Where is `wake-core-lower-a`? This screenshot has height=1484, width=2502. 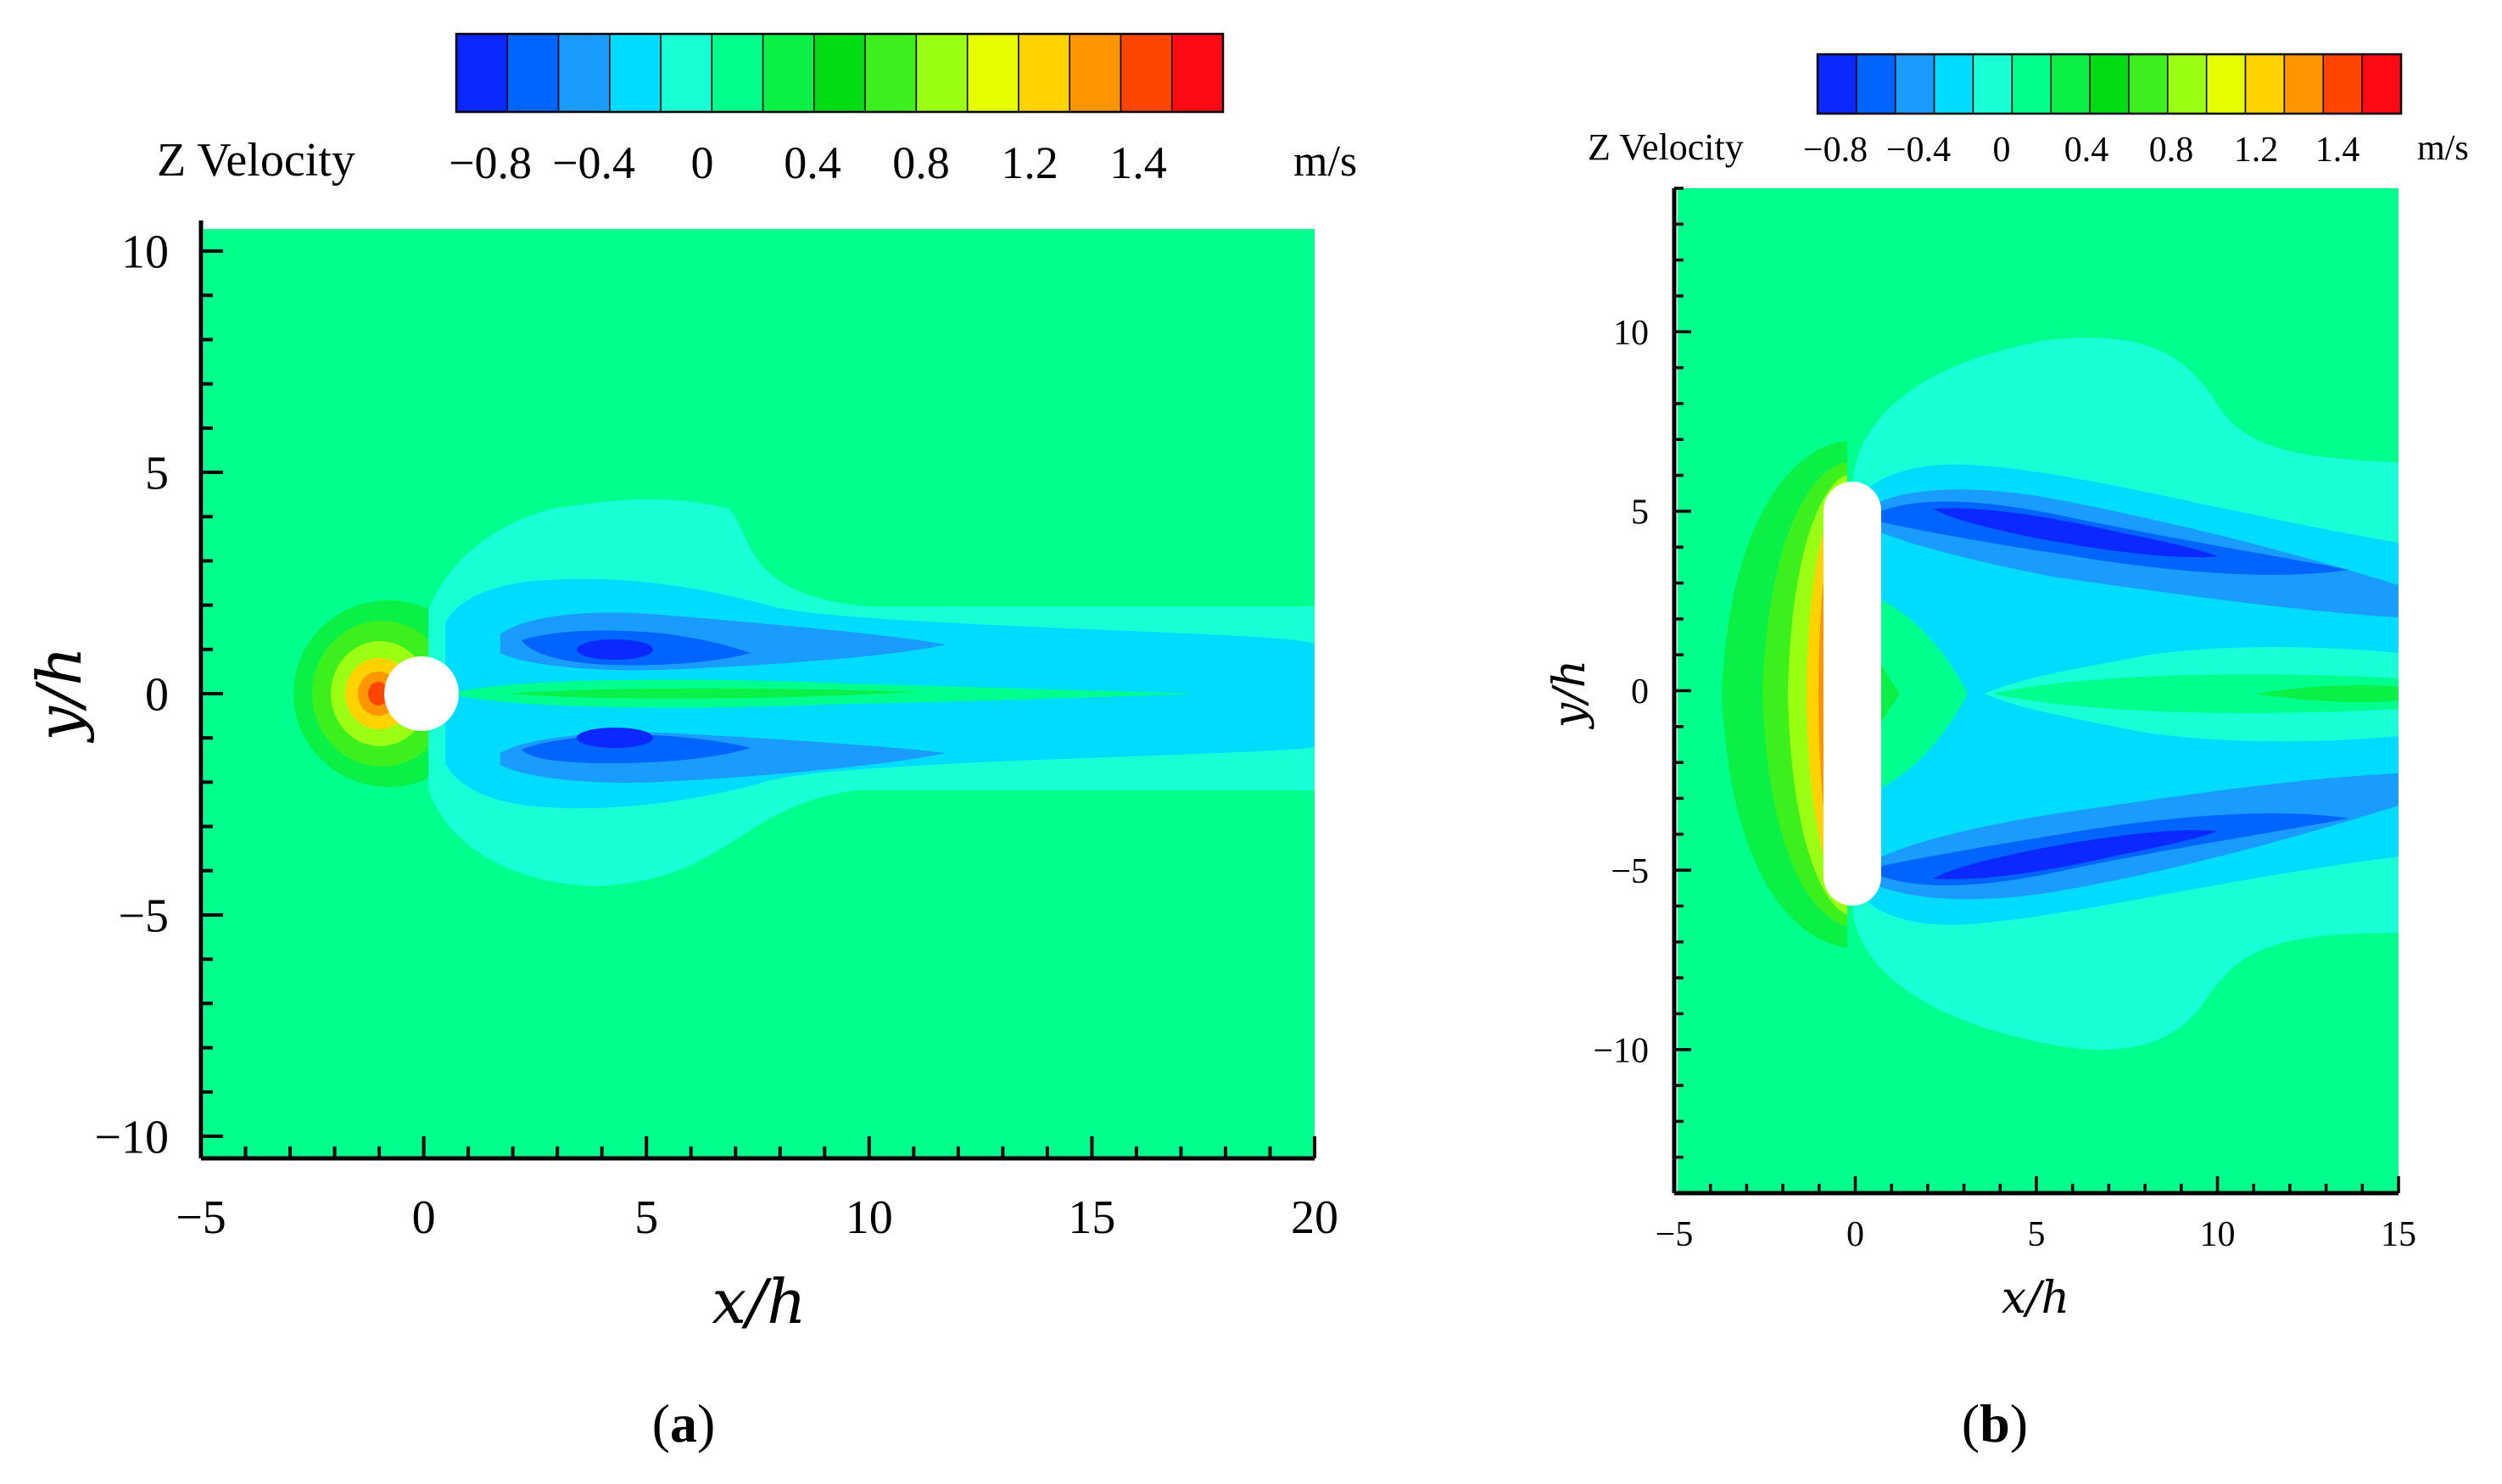
wake-core-lower-a is located at coordinates (636, 748).